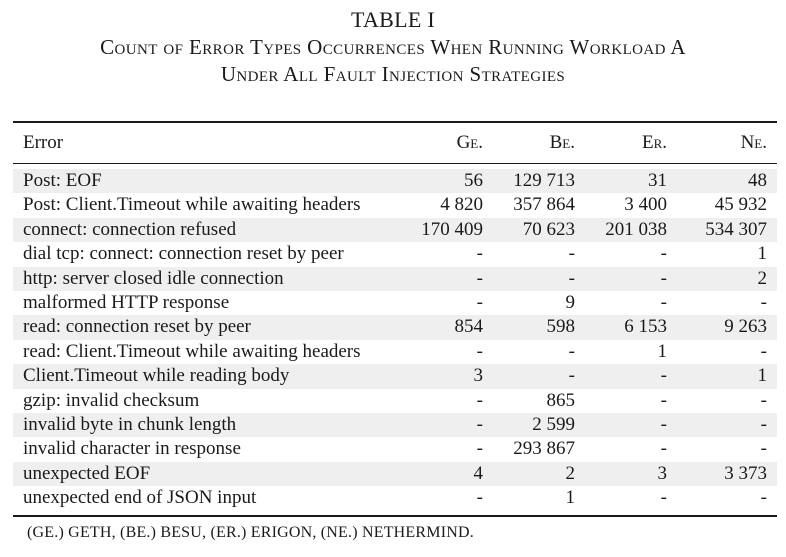 Image resolution: width=786 pixels, height=557 pixels. I want to click on cell-besu: 1, so click(570, 498).